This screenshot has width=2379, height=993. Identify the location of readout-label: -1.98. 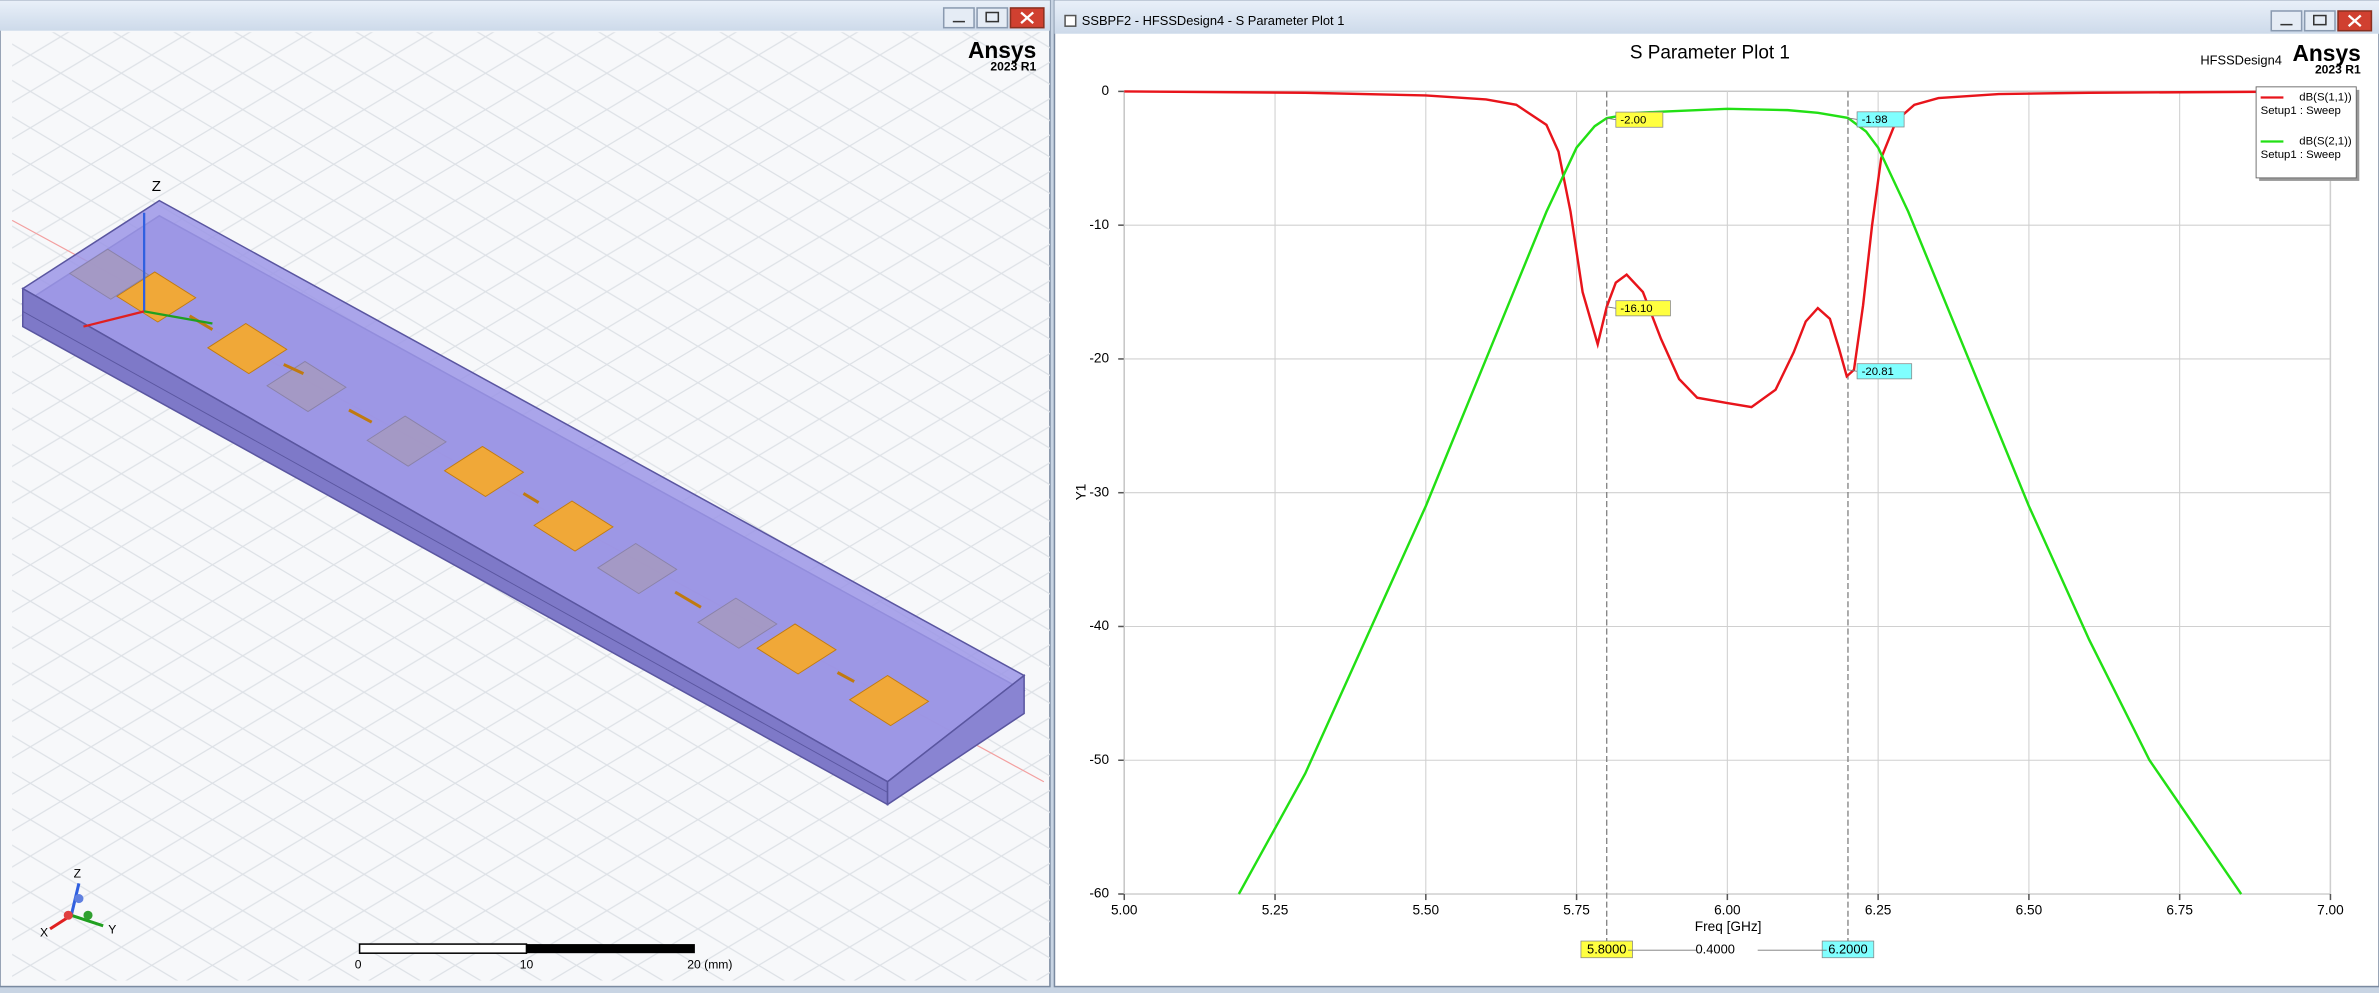
(1875, 120).